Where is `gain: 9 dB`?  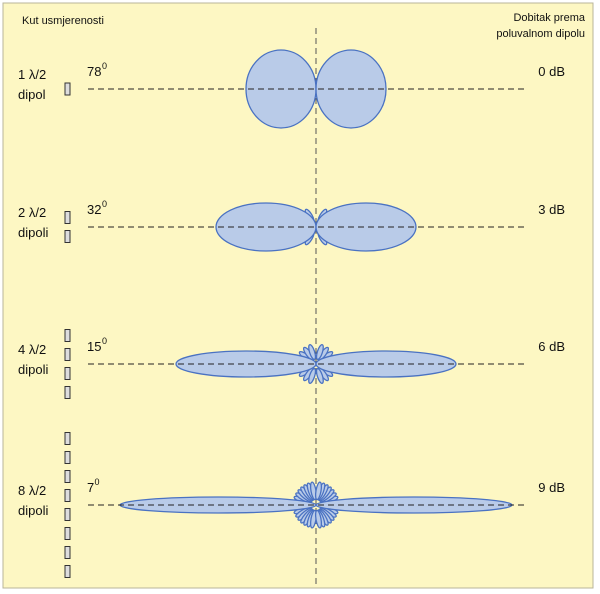
gain: 9 dB is located at coordinates (551, 487).